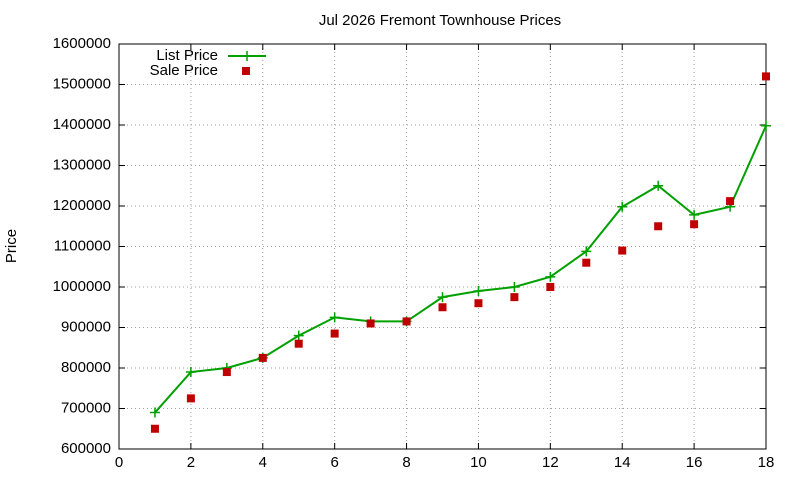 Image resolution: width=800 pixels, height=480 pixels. What do you see at coordinates (406, 462) in the screenshot?
I see `x-tick-label: 8` at bounding box center [406, 462].